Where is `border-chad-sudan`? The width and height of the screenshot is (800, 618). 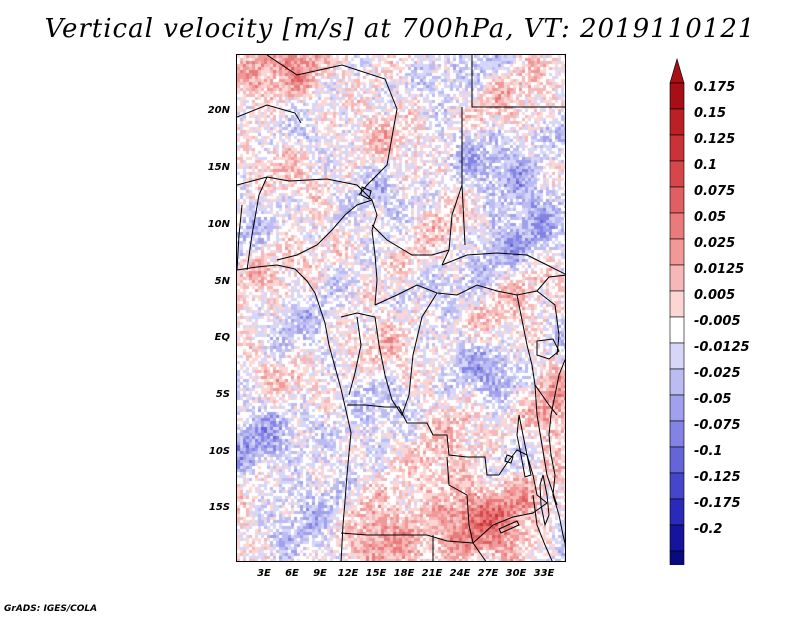
border-chad-sudan is located at coordinates (452, 225).